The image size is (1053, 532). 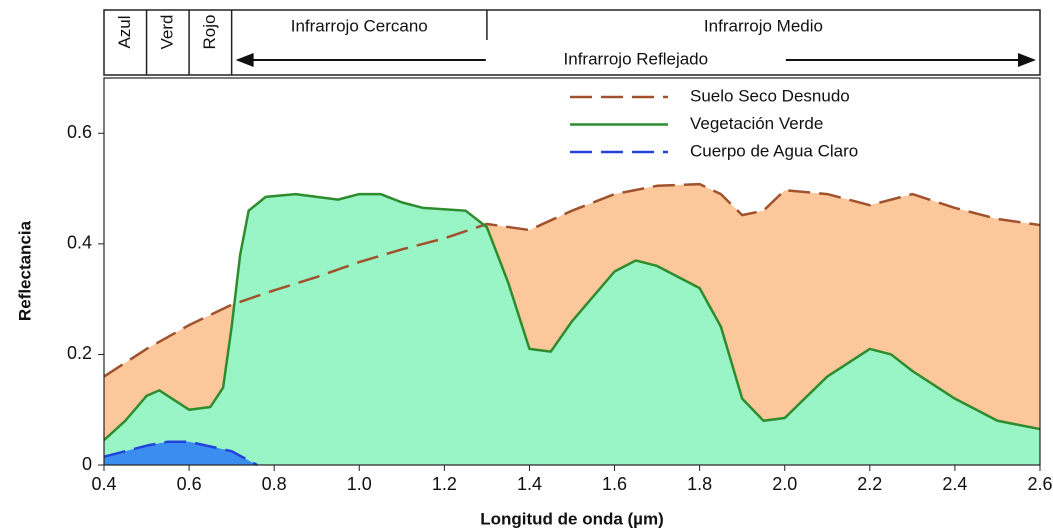 What do you see at coordinates (1039, 484) in the screenshot?
I see `x-tick-label: 2.6` at bounding box center [1039, 484].